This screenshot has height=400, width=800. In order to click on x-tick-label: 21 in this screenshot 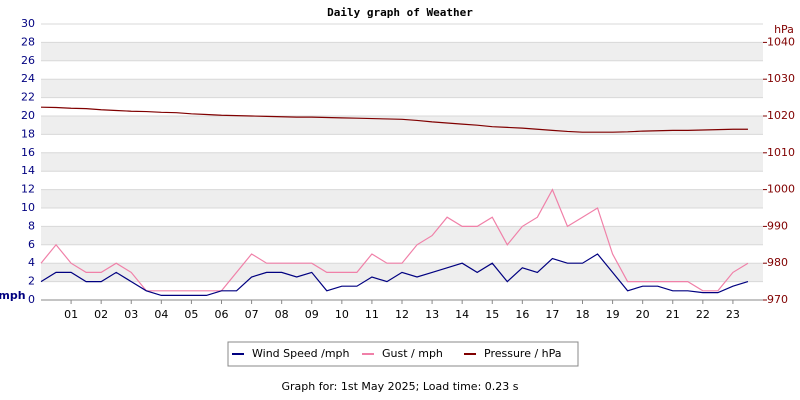, I will do `click(673, 314)`.